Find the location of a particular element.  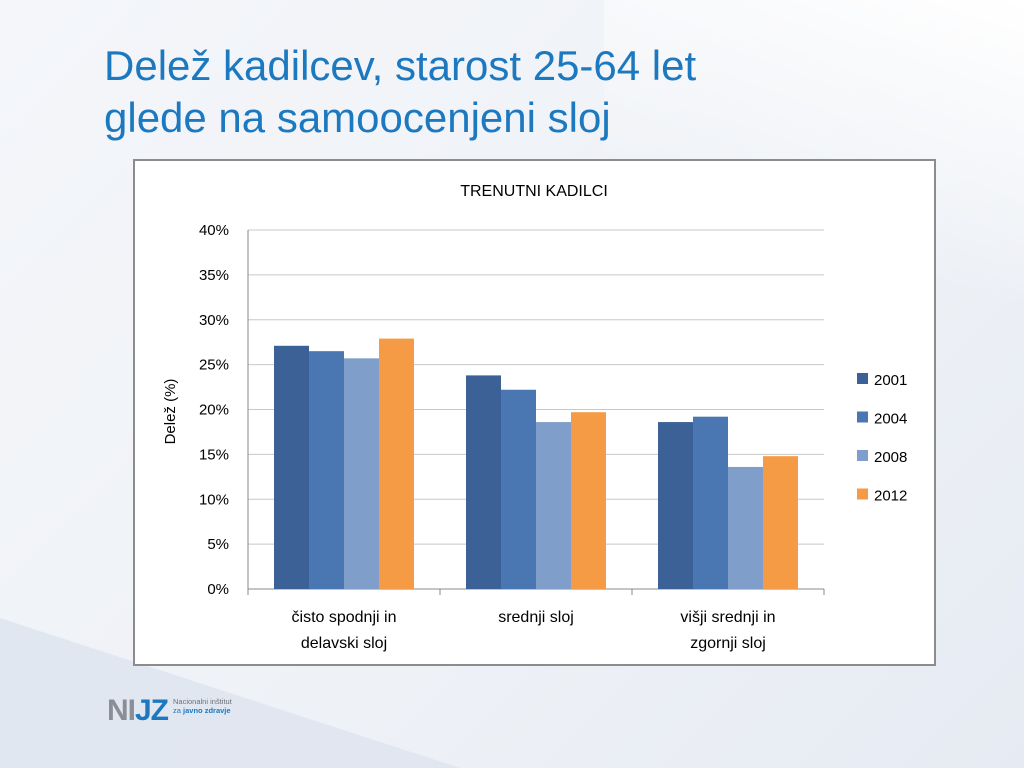

slide-title-line-2: glede na samoocenjeni sloj is located at coordinates (357, 117).